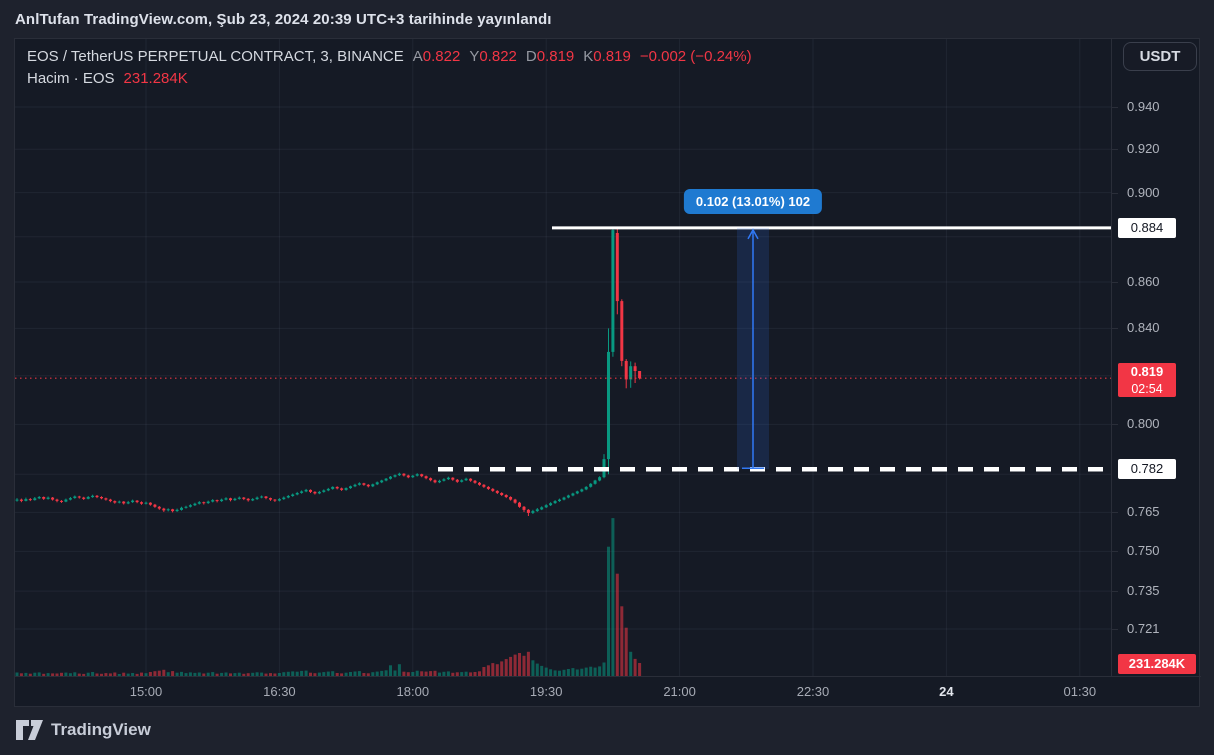 The image size is (1214, 755). What do you see at coordinates (1157, 664) in the screenshot?
I see `volume-axis-label: 231.284K` at bounding box center [1157, 664].